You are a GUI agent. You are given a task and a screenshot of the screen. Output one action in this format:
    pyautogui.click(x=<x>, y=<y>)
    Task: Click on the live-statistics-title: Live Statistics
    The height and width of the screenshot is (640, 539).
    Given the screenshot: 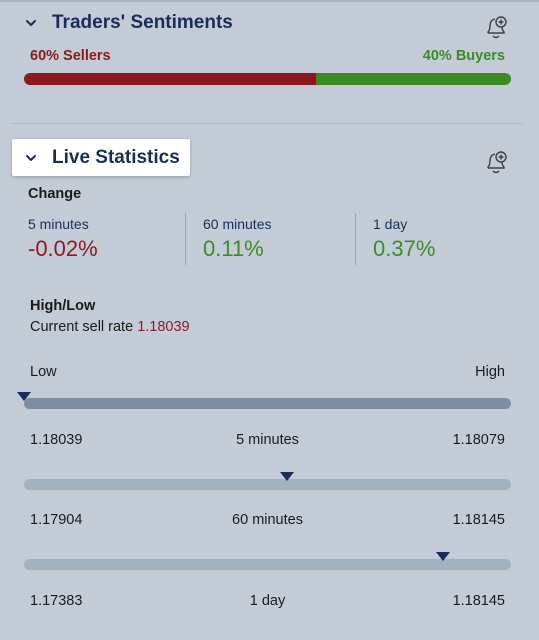 What is the action you would take?
    pyautogui.click(x=116, y=157)
    